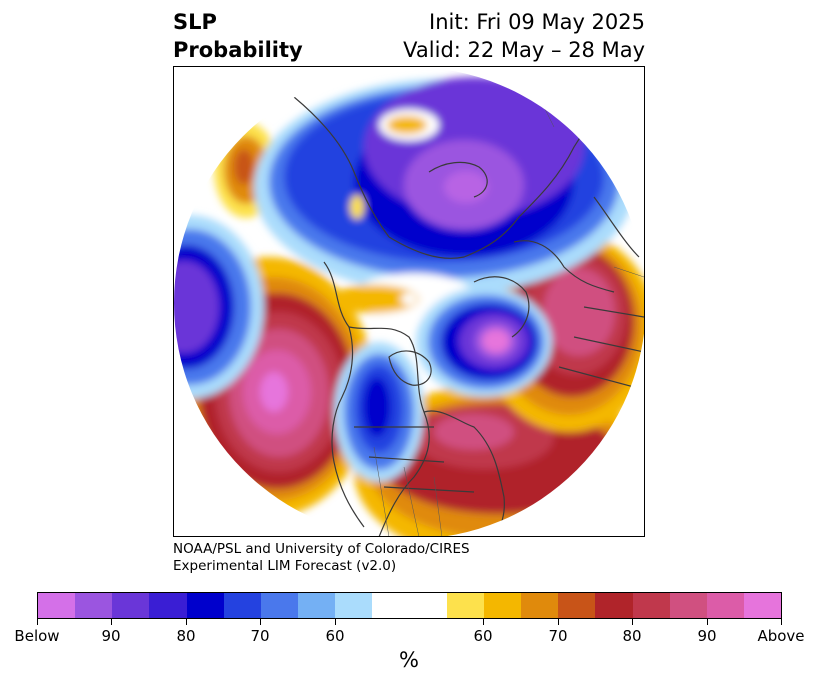  I want to click on init-date: Init: Fri 09 May 2025, so click(537, 22).